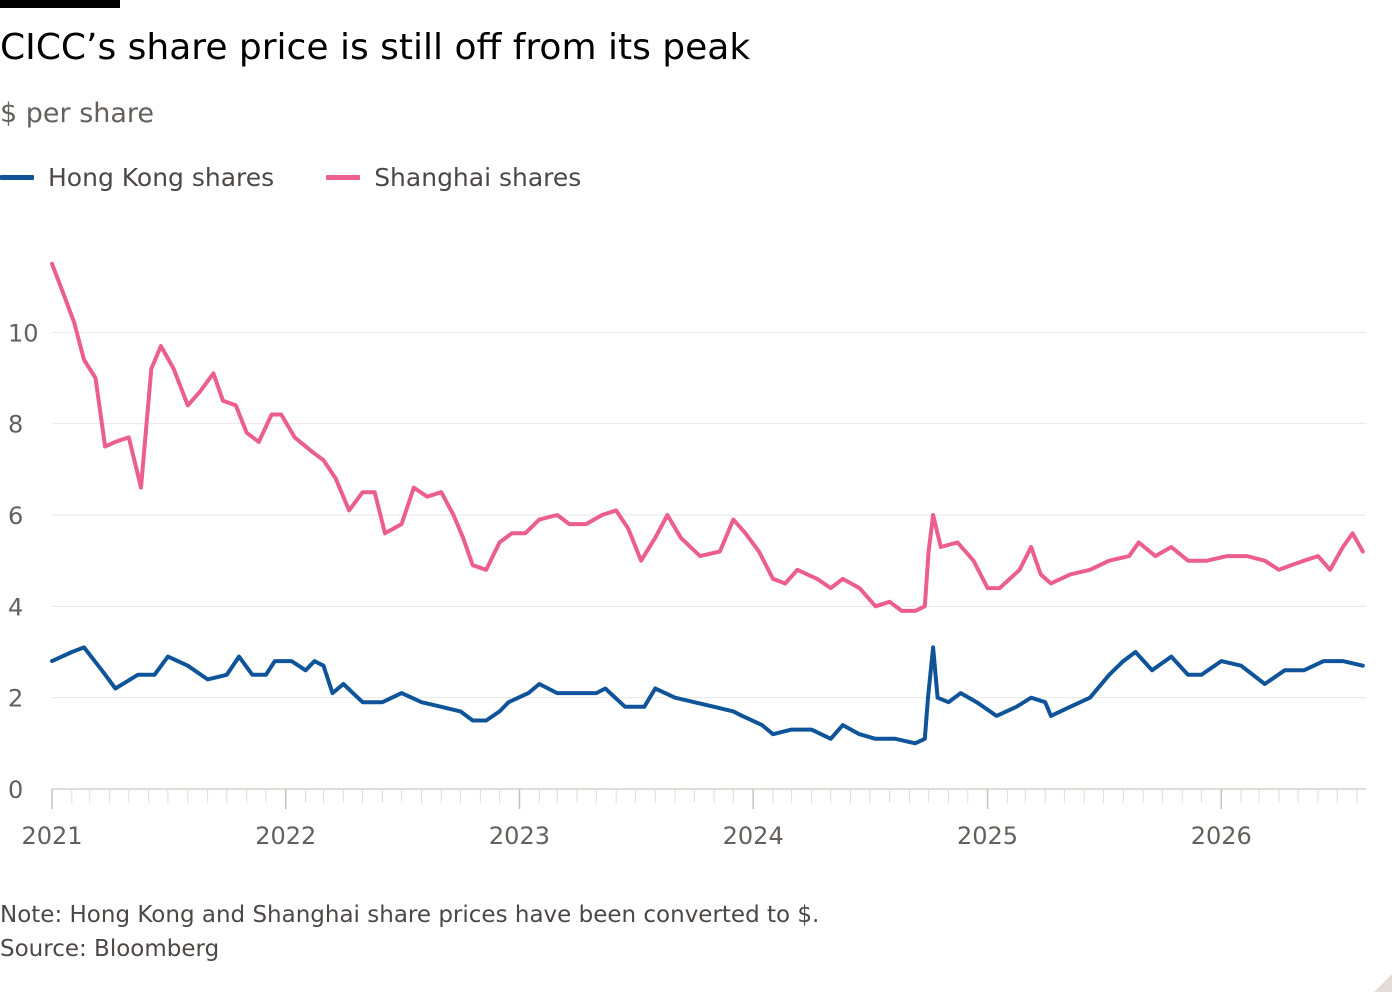 The width and height of the screenshot is (1400, 1000). What do you see at coordinates (285, 836) in the screenshot?
I see `x-tick-label: 2022` at bounding box center [285, 836].